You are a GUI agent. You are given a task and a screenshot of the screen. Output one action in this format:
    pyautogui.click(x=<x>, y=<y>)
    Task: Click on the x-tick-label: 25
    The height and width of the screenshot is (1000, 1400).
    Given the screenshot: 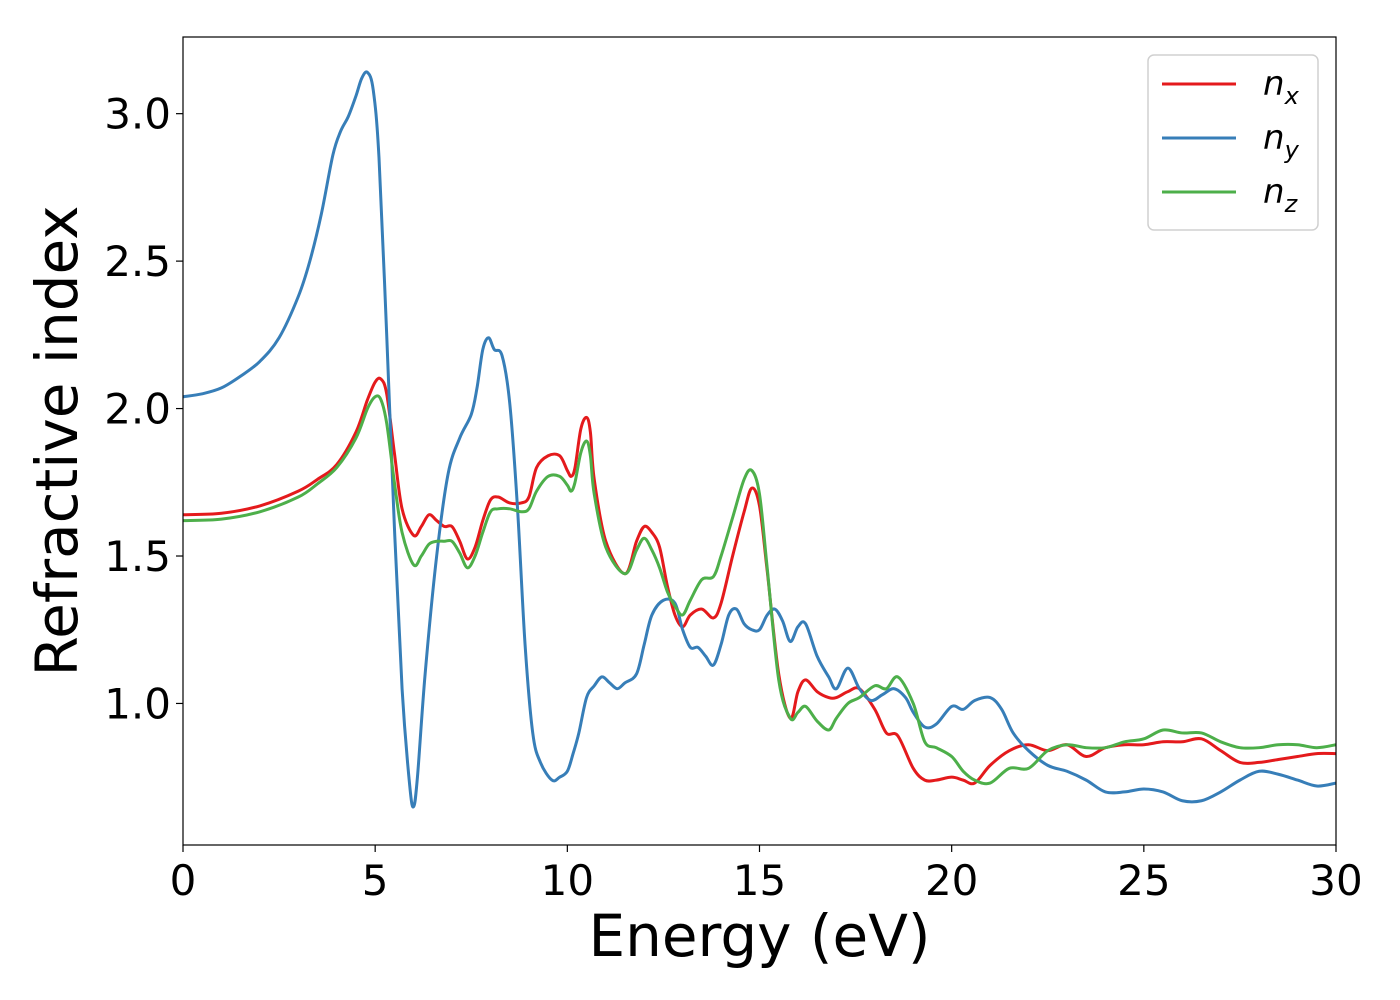 What is the action you would take?
    pyautogui.click(x=1143, y=880)
    